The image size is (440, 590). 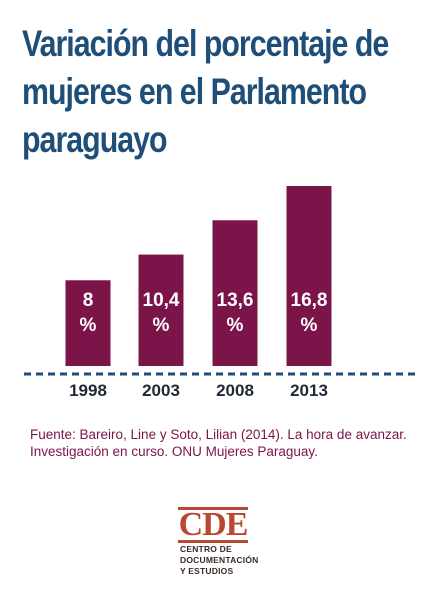 What do you see at coordinates (161, 313) in the screenshot?
I see `bar-value-label: 10,4%` at bounding box center [161, 313].